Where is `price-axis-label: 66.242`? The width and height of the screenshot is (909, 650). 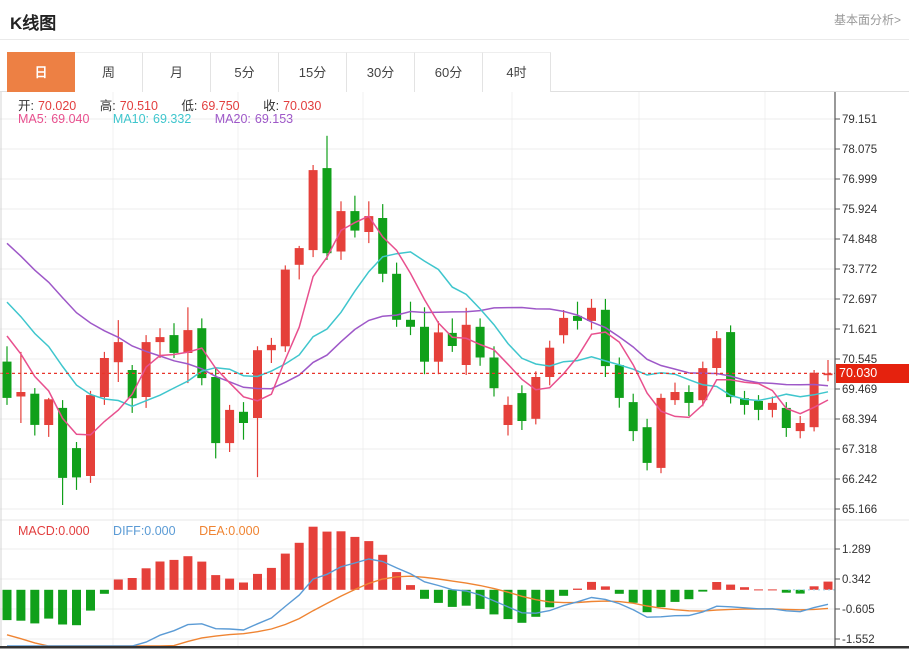 price-axis-label: 66.242 is located at coordinates (859, 480).